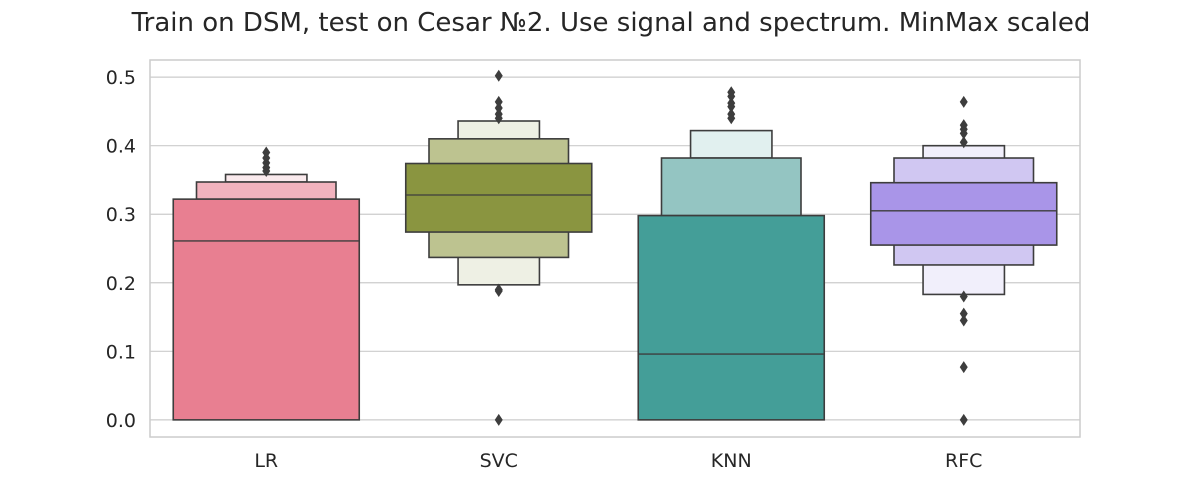  I want to click on y-tick-label: 0.0, so click(121, 421).